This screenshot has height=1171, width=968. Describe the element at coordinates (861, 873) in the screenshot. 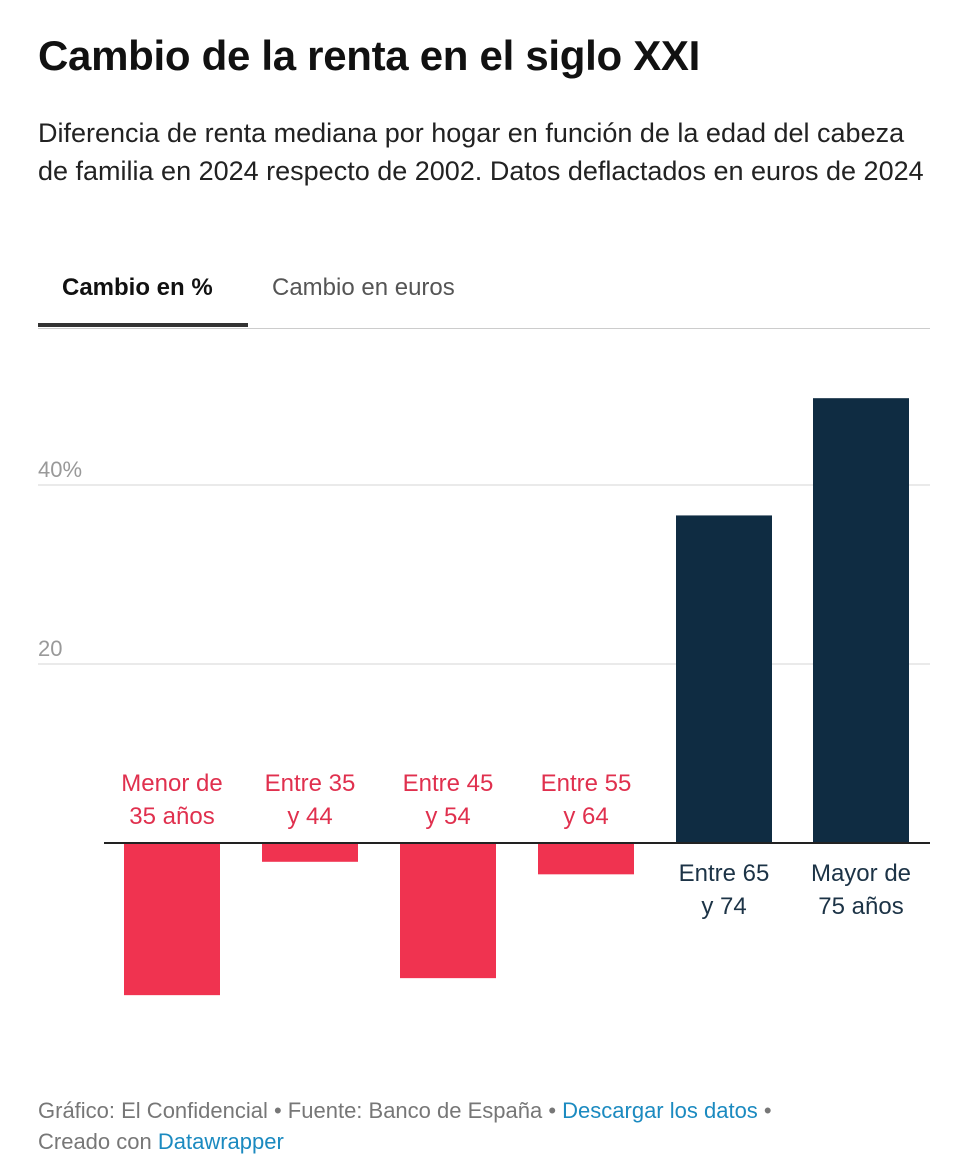

I see `category-label: Mayor de` at that location.